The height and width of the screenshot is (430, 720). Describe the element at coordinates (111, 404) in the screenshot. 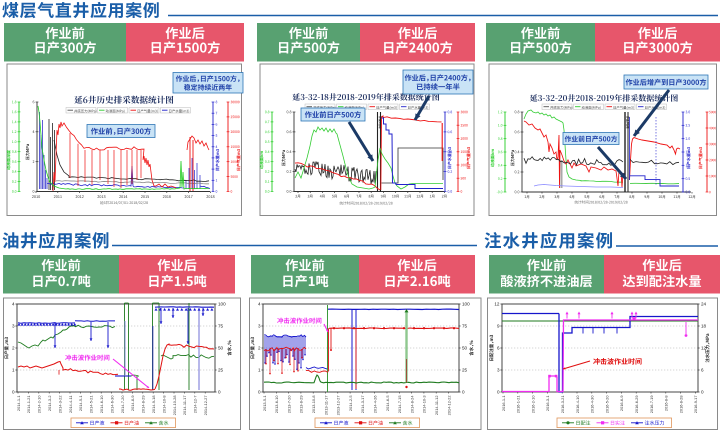

I see `svg-text: 2014-6-30` at that location.